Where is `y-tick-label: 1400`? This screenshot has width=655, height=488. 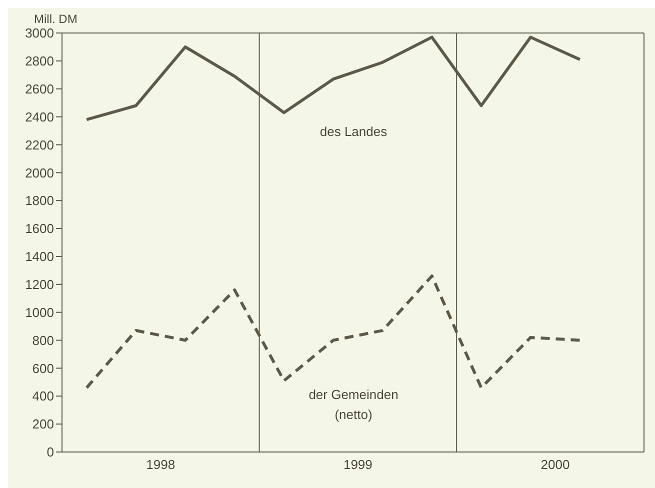
y-tick-label: 1400 is located at coordinates (39, 256).